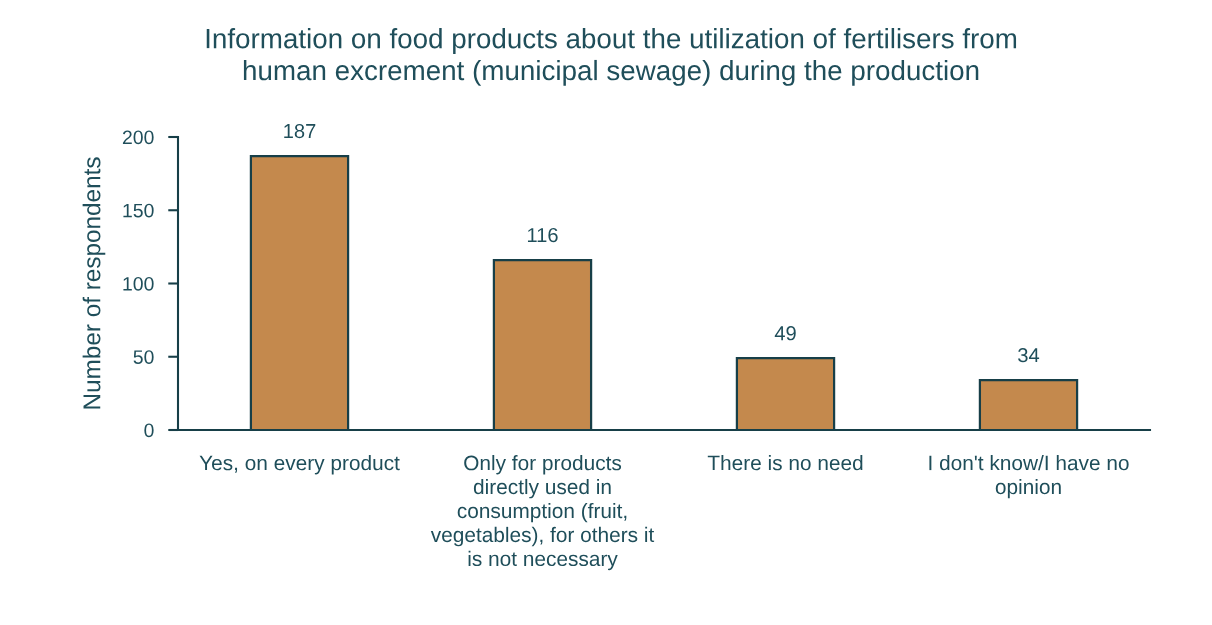  I want to click on chart-title: Information on food products about the utilization of fertilisers from human excrement (municipal sewage) during the production, so click(611, 57).